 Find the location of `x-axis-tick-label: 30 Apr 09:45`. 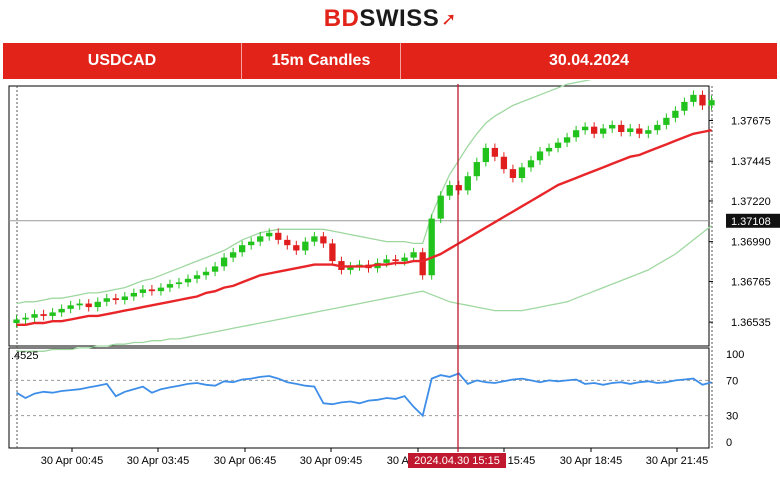

x-axis-tick-label: 30 Apr 09:45 is located at coordinates (331, 461).